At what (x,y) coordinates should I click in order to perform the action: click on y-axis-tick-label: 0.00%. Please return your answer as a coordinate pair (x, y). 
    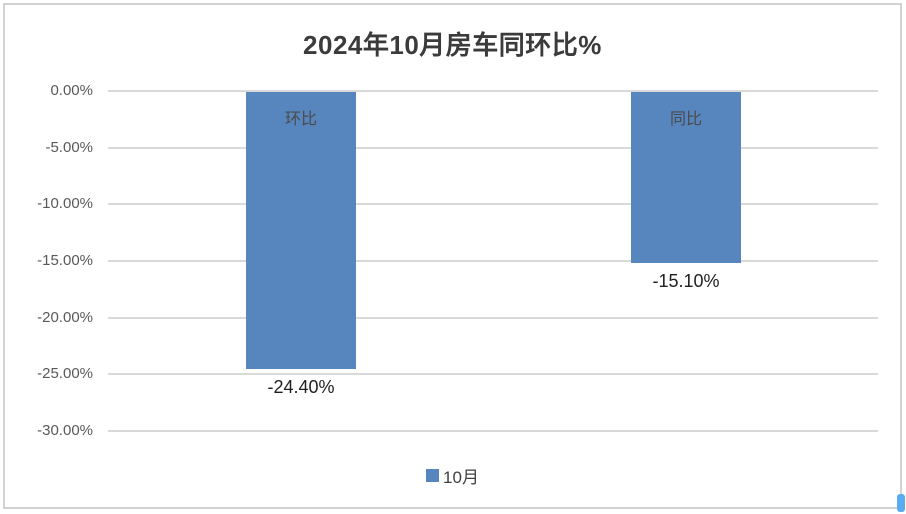
    Looking at the image, I should click on (71, 90).